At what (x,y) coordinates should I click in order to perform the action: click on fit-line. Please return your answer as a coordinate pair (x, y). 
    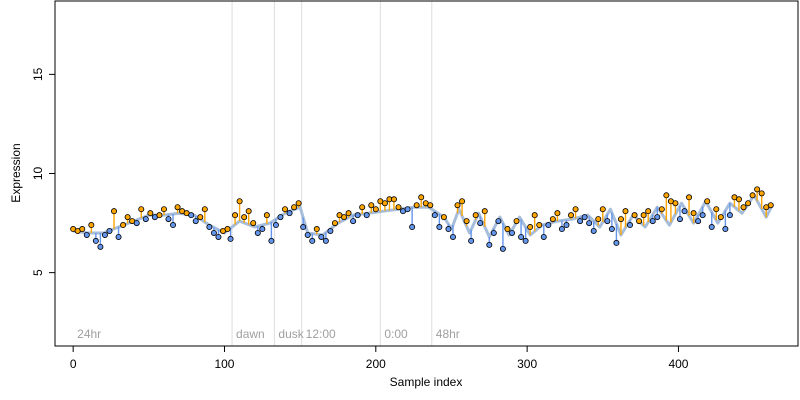
    Looking at the image, I should click on (423, 216).